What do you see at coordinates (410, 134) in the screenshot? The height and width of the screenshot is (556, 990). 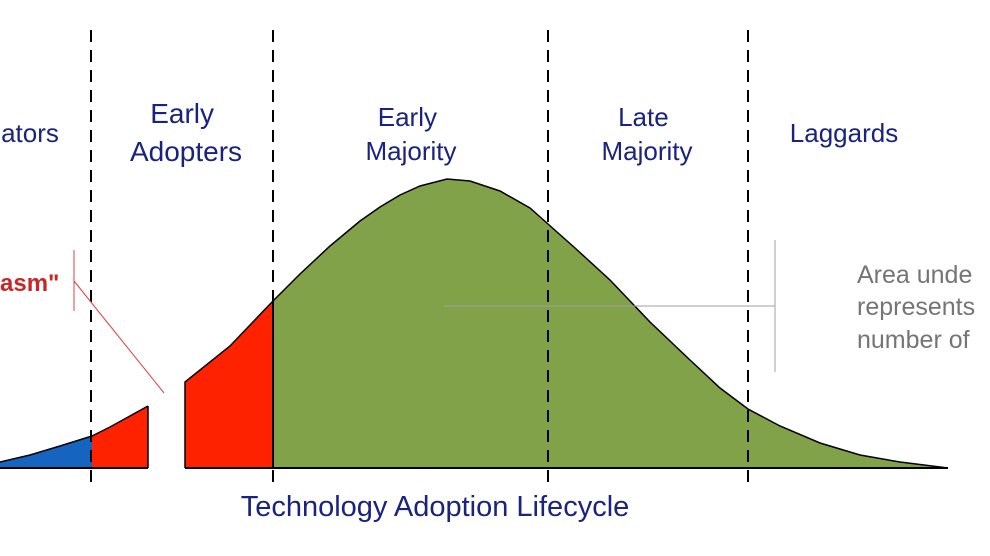 I see `segment-label-early-majority: Early Majority` at bounding box center [410, 134].